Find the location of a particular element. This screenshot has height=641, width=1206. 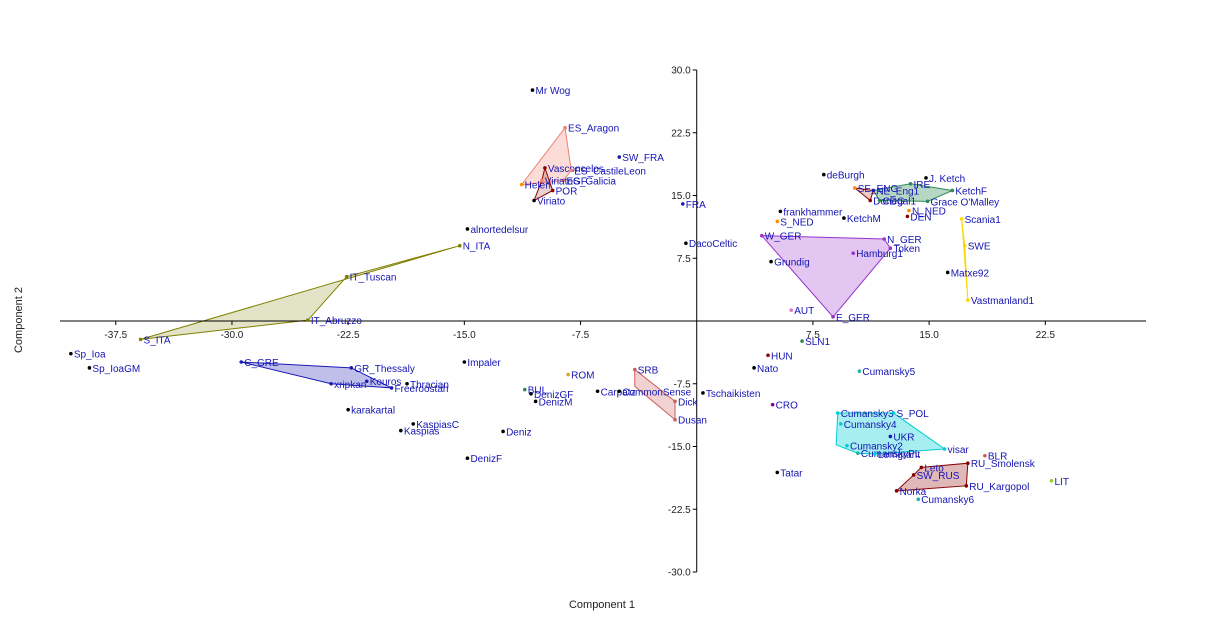

point-norka is located at coordinates (896, 491).